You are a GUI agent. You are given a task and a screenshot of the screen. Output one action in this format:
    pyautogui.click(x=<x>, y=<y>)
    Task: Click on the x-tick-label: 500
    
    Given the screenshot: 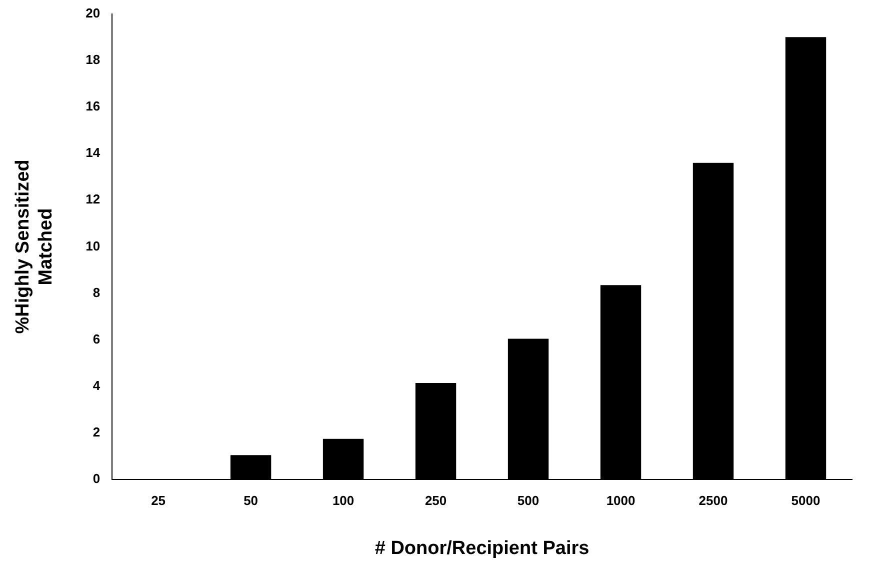 What is the action you would take?
    pyautogui.click(x=528, y=500)
    